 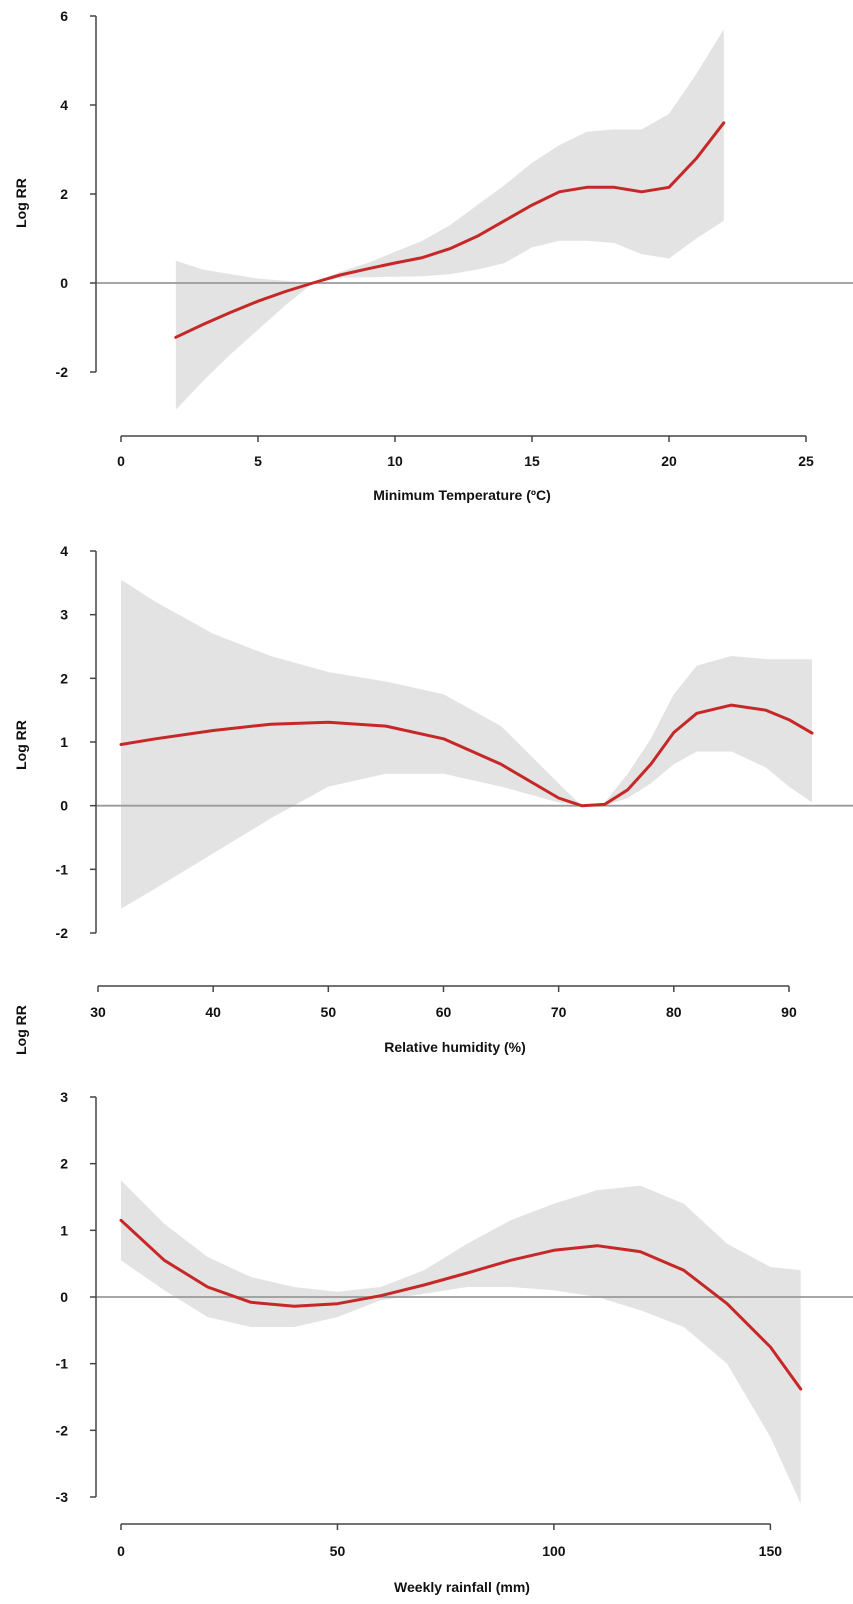 I want to click on x-tick-label: 25, so click(x=806, y=461).